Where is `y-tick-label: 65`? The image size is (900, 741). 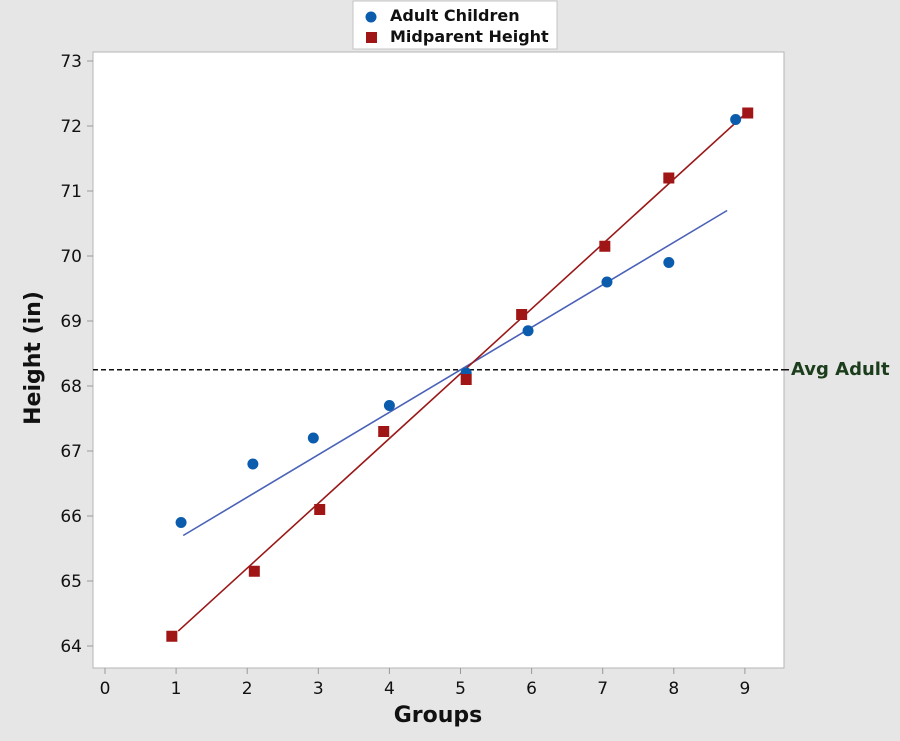
y-tick-label: 65 is located at coordinates (71, 582).